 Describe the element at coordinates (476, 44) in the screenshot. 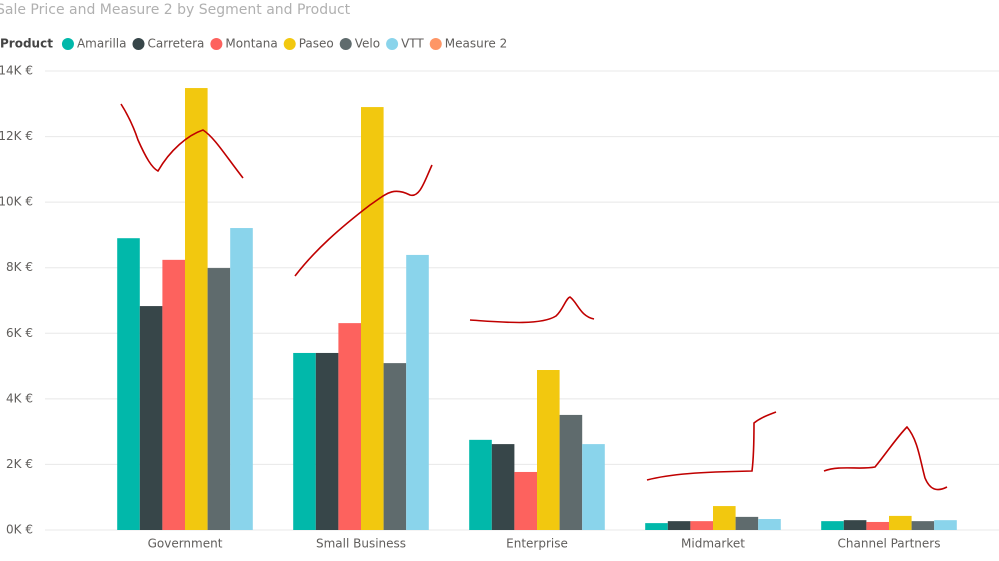

I see `legend-label: Measure 2` at that location.